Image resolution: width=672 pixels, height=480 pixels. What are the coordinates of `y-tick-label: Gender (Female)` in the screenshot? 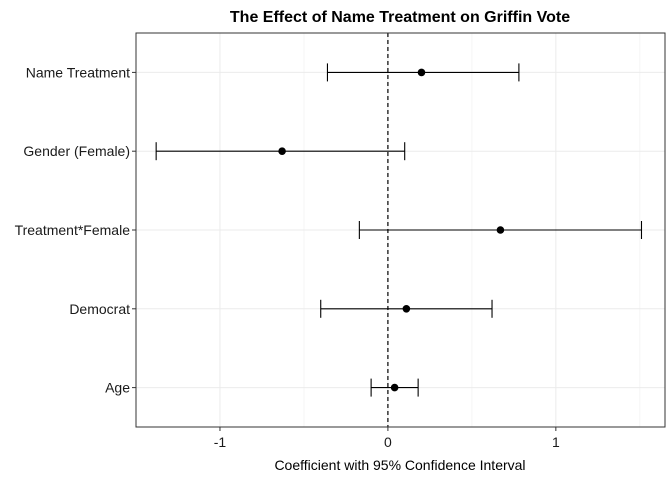 It's located at (76, 151).